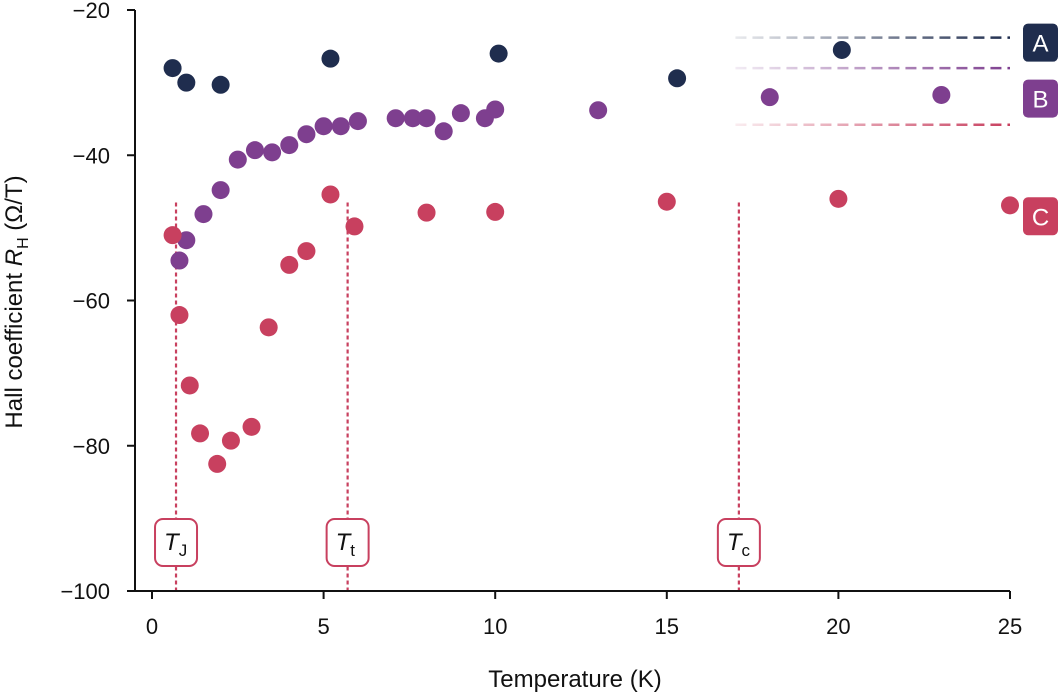 The height and width of the screenshot is (694, 1058). Describe the element at coordinates (152, 626) in the screenshot. I see `x-tick-label: 0` at that location.